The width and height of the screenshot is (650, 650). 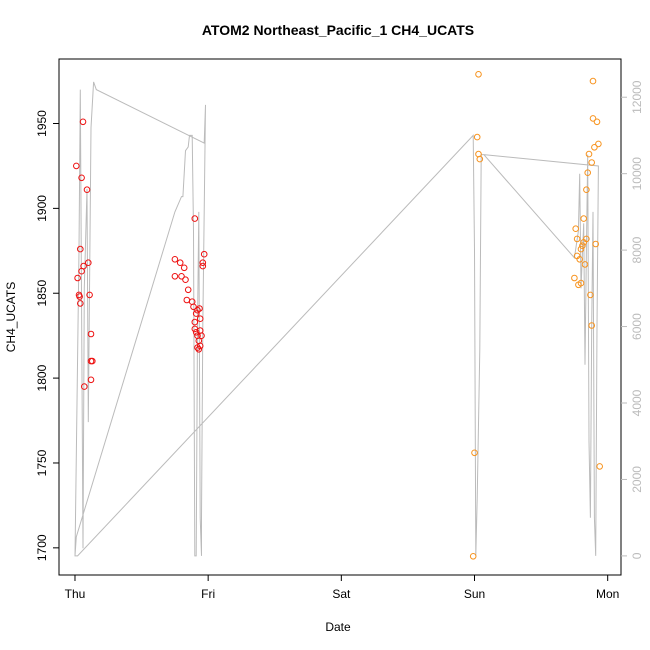 What do you see at coordinates (42, 377) in the screenshot?
I see `y-tick-label: 1800` at bounding box center [42, 377].